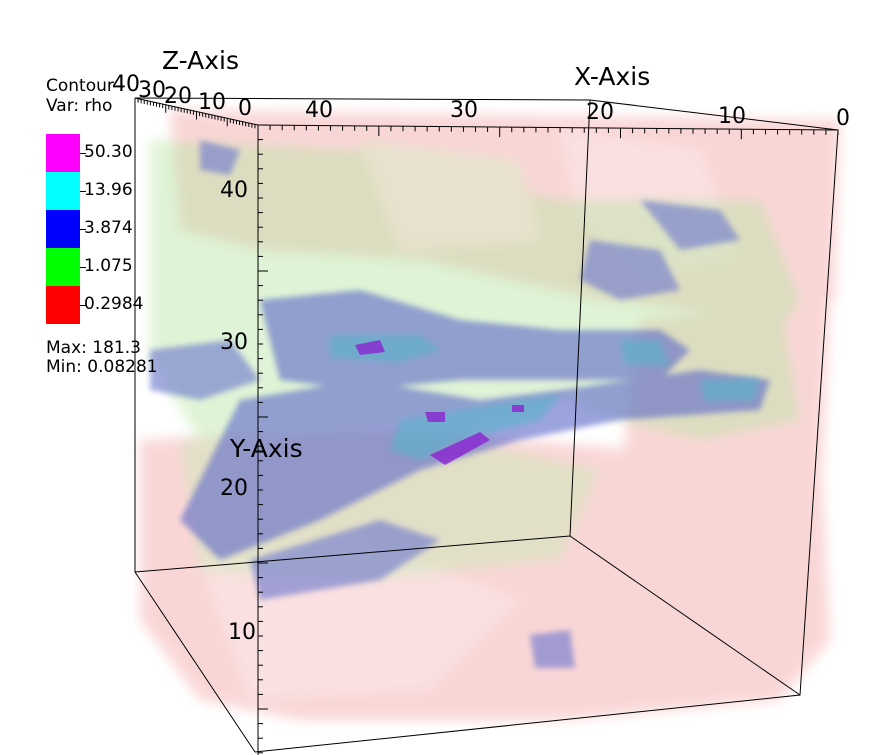  I want to click on y-axis-title: Y-Axis, so click(266, 448).